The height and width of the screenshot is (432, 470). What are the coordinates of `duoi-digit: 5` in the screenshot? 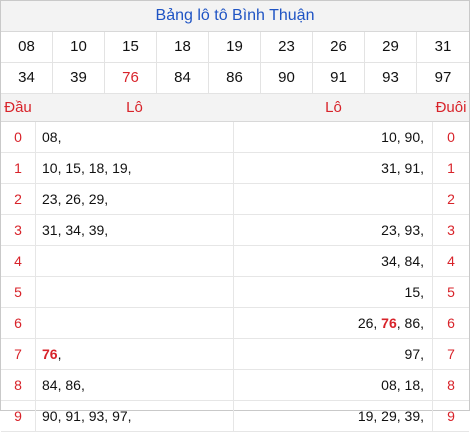 It's located at (451, 292).